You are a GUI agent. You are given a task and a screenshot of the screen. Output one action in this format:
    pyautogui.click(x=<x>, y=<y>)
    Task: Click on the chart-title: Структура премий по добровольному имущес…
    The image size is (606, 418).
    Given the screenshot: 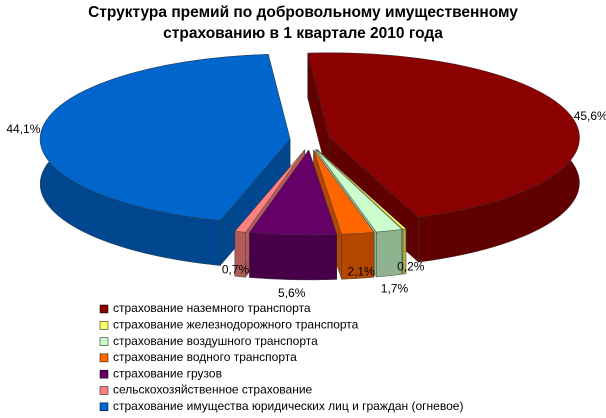 What is the action you would take?
    pyautogui.click(x=303, y=23)
    